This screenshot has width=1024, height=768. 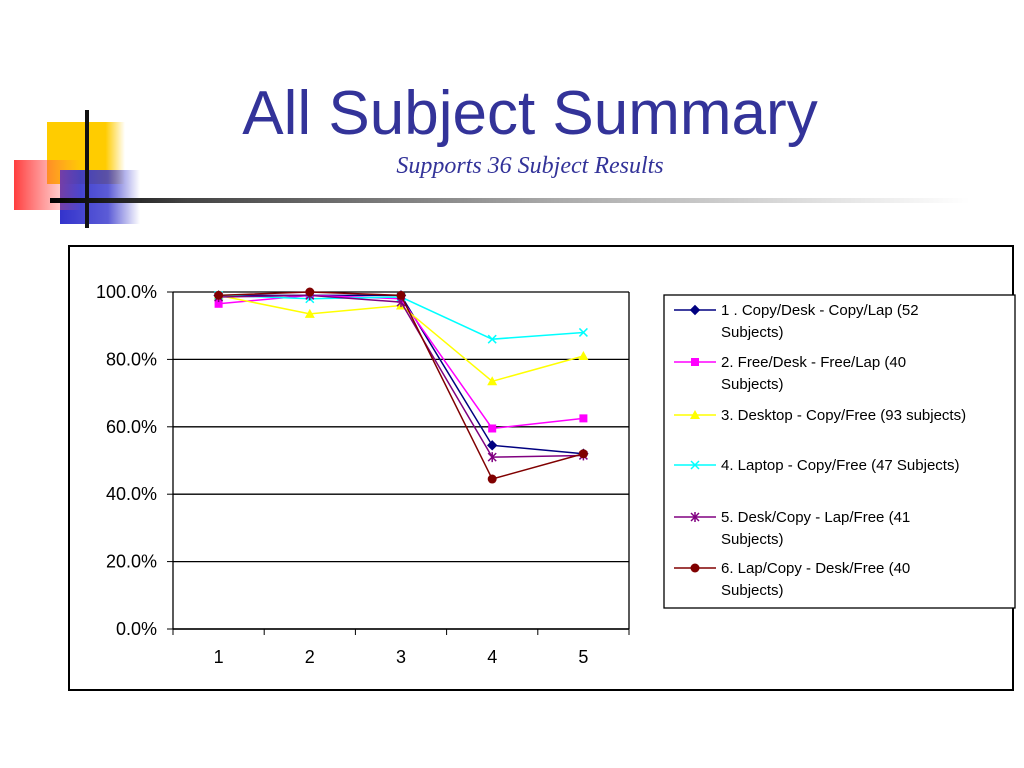 I want to click on legend-entry-6: 6. Lap/Copy - Desk/Free (40 Subjects), so click(x=792, y=579).